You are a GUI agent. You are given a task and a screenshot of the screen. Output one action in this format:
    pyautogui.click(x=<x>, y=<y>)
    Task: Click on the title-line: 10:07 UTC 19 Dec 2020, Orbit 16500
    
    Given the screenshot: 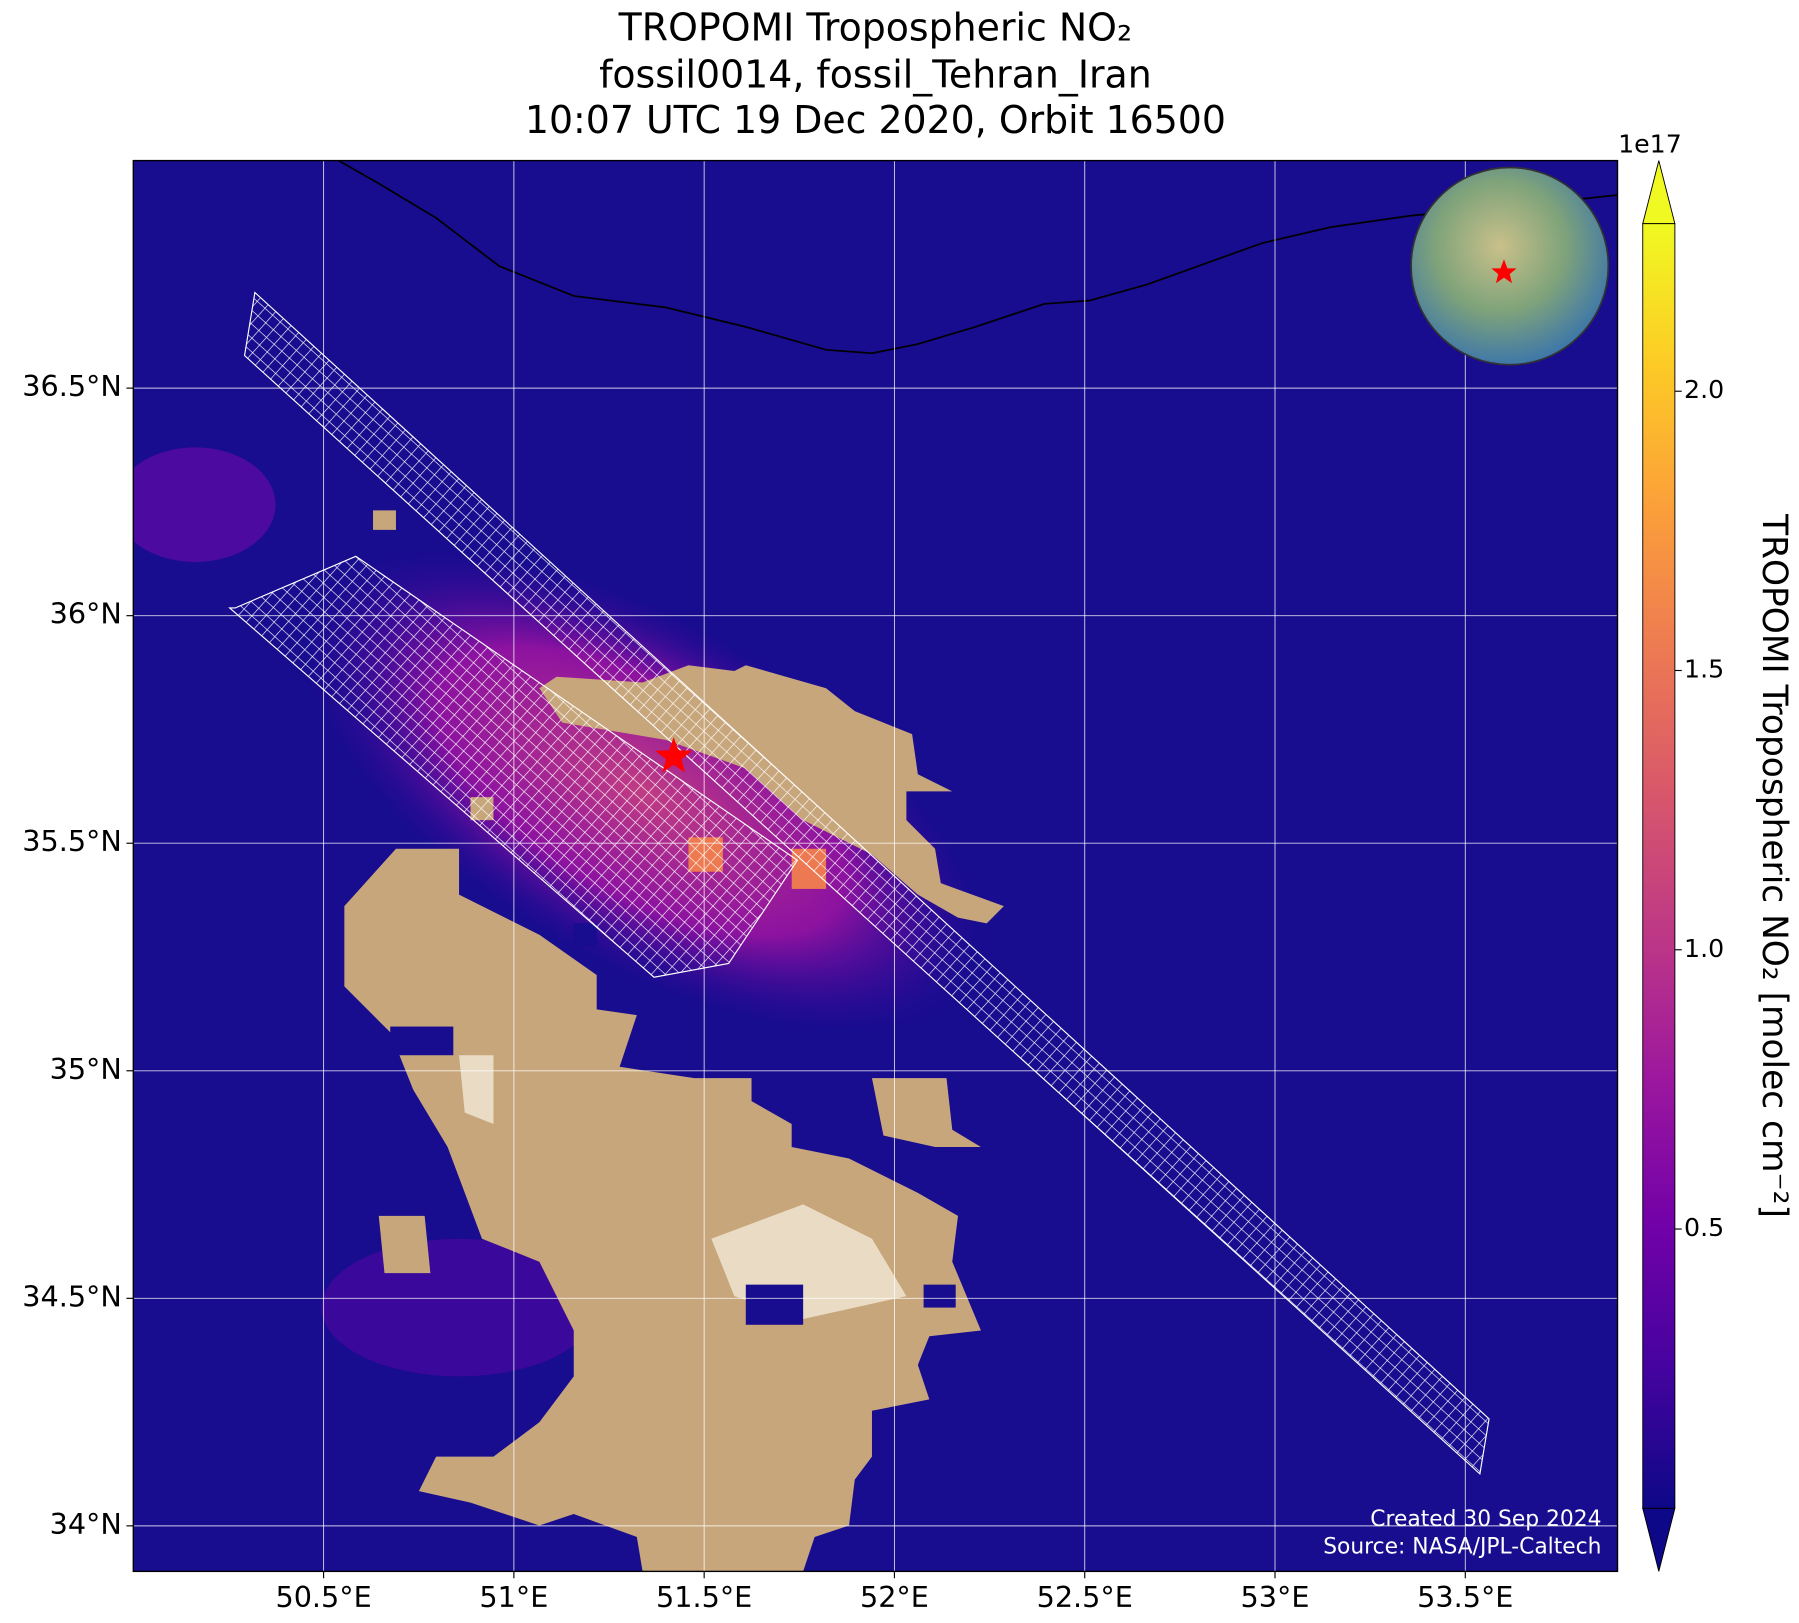 What is the action you would take?
    pyautogui.click(x=875, y=120)
    